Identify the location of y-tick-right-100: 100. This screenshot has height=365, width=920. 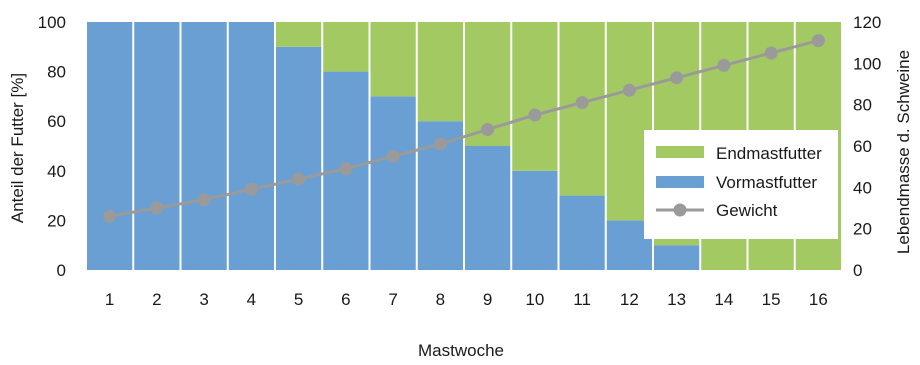
(867, 63).